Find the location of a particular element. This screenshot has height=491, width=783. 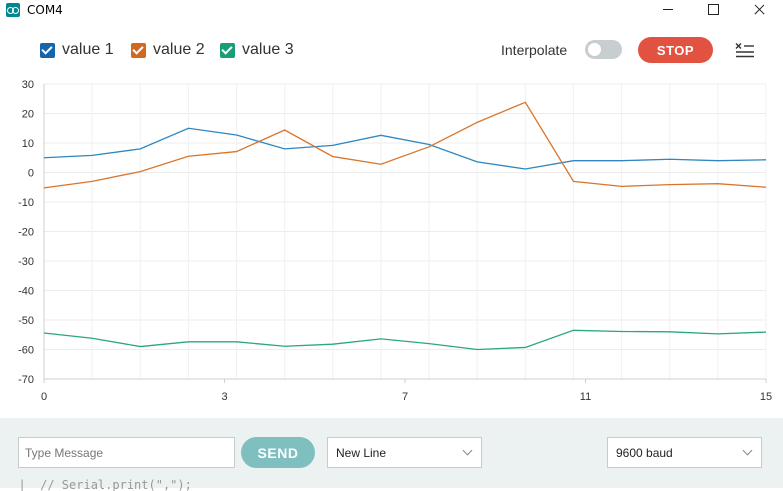

stop-button: STOP is located at coordinates (675, 50).